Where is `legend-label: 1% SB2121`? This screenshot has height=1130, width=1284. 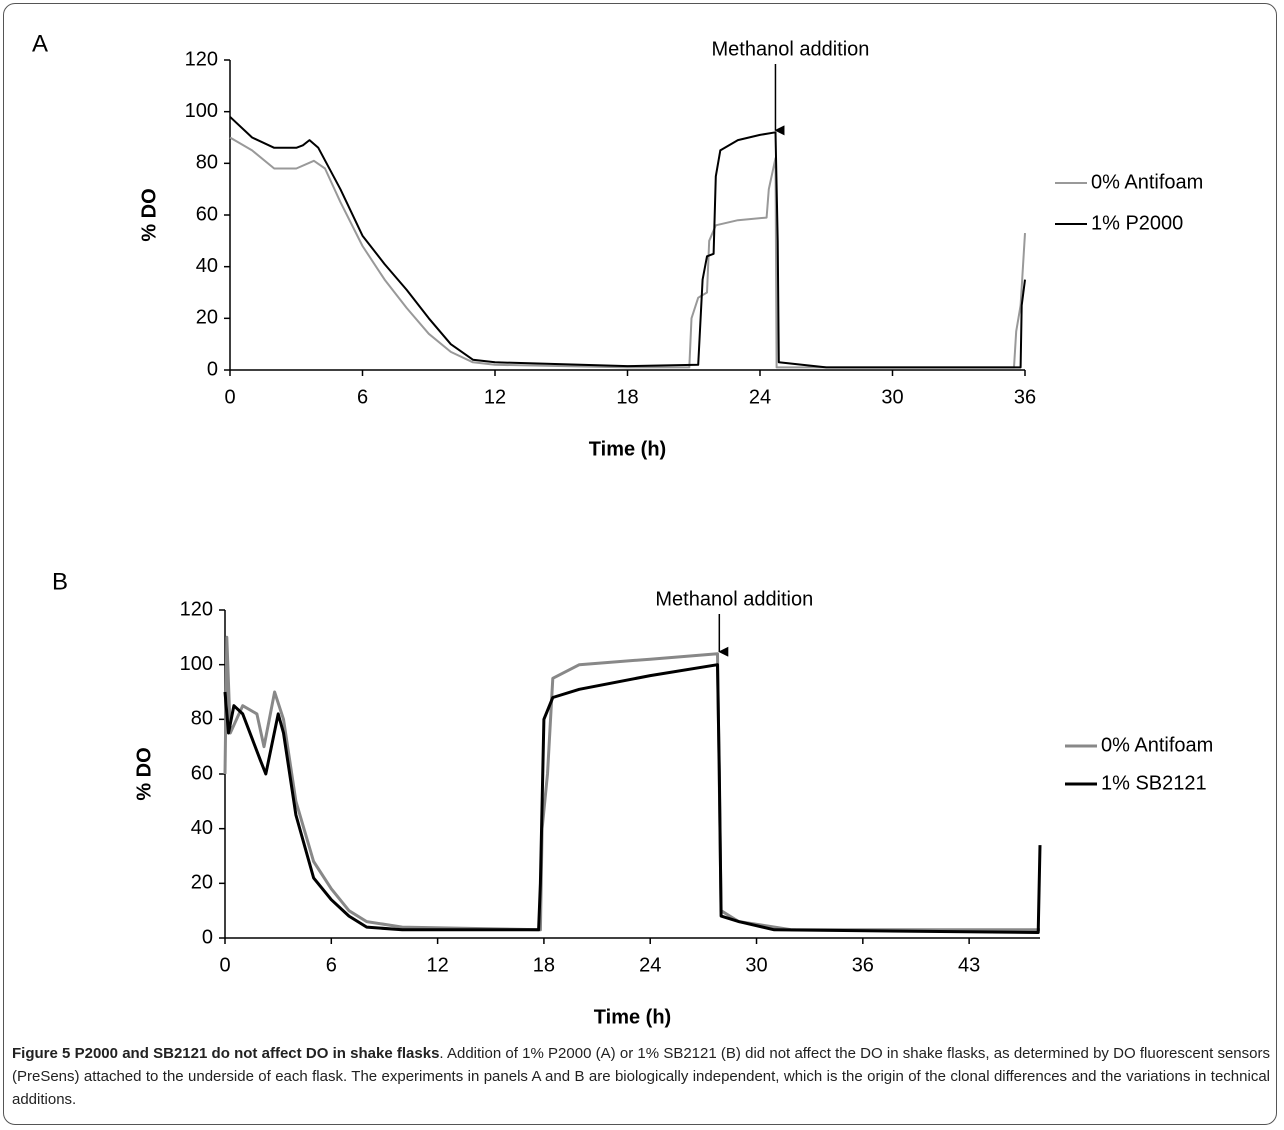 legend-label: 1% SB2121 is located at coordinates (1154, 783).